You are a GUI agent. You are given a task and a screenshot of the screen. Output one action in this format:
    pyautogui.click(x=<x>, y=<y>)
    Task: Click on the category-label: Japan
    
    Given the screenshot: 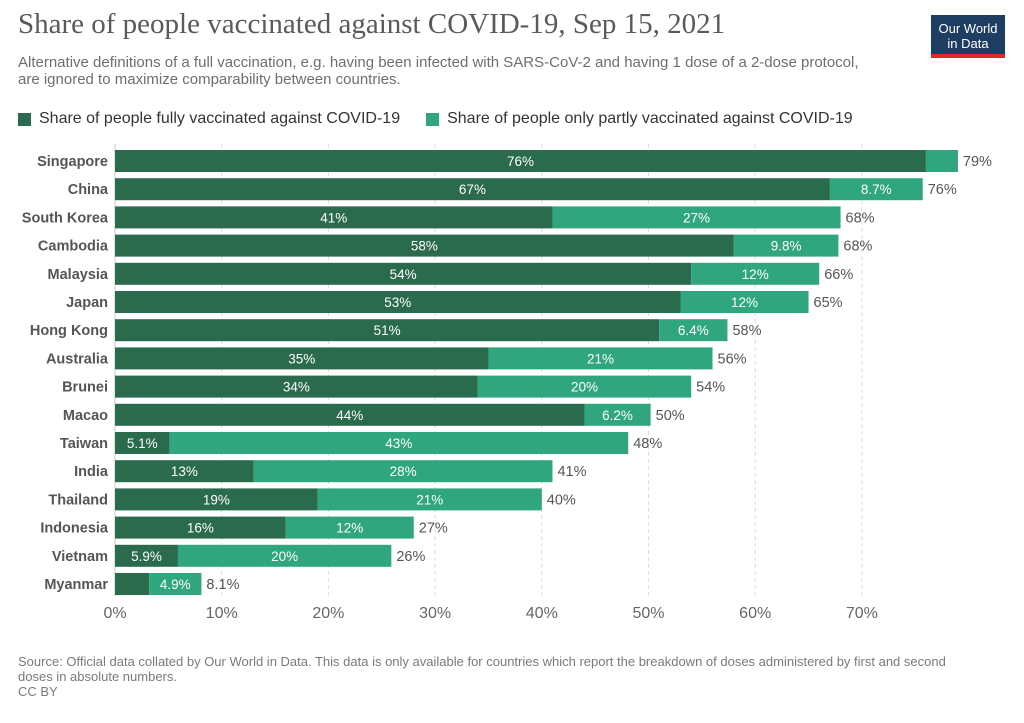 What is the action you would take?
    pyautogui.click(x=87, y=303)
    